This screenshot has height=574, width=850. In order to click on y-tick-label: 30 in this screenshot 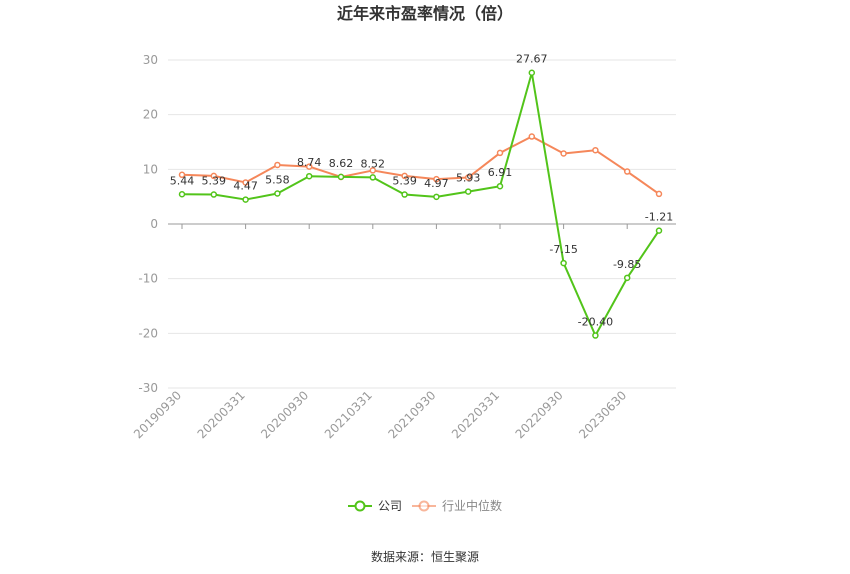, I will do `click(150, 60)`.